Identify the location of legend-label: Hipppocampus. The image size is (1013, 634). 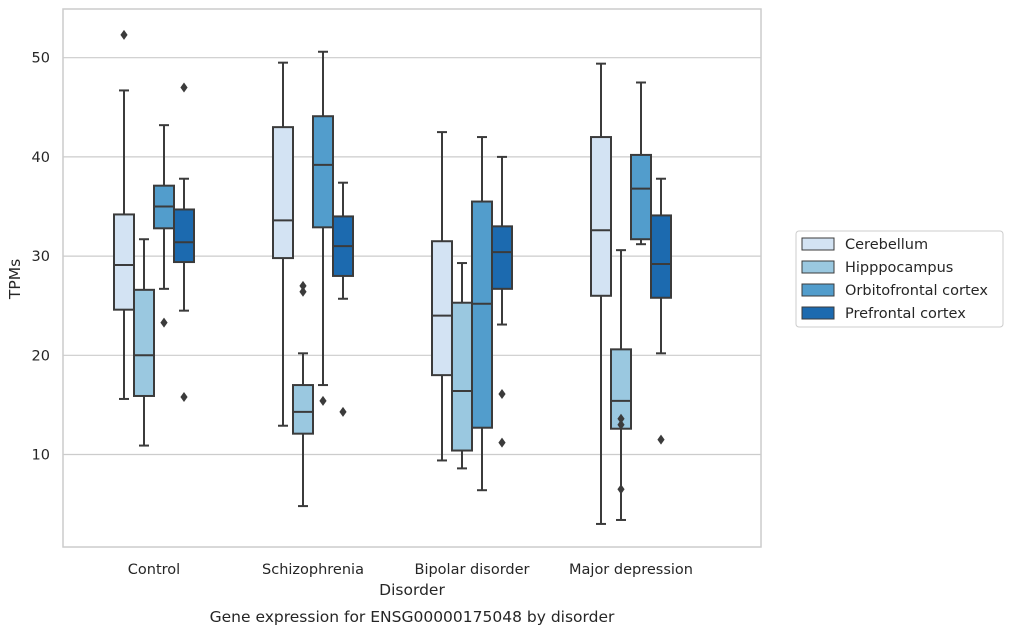
(899, 268).